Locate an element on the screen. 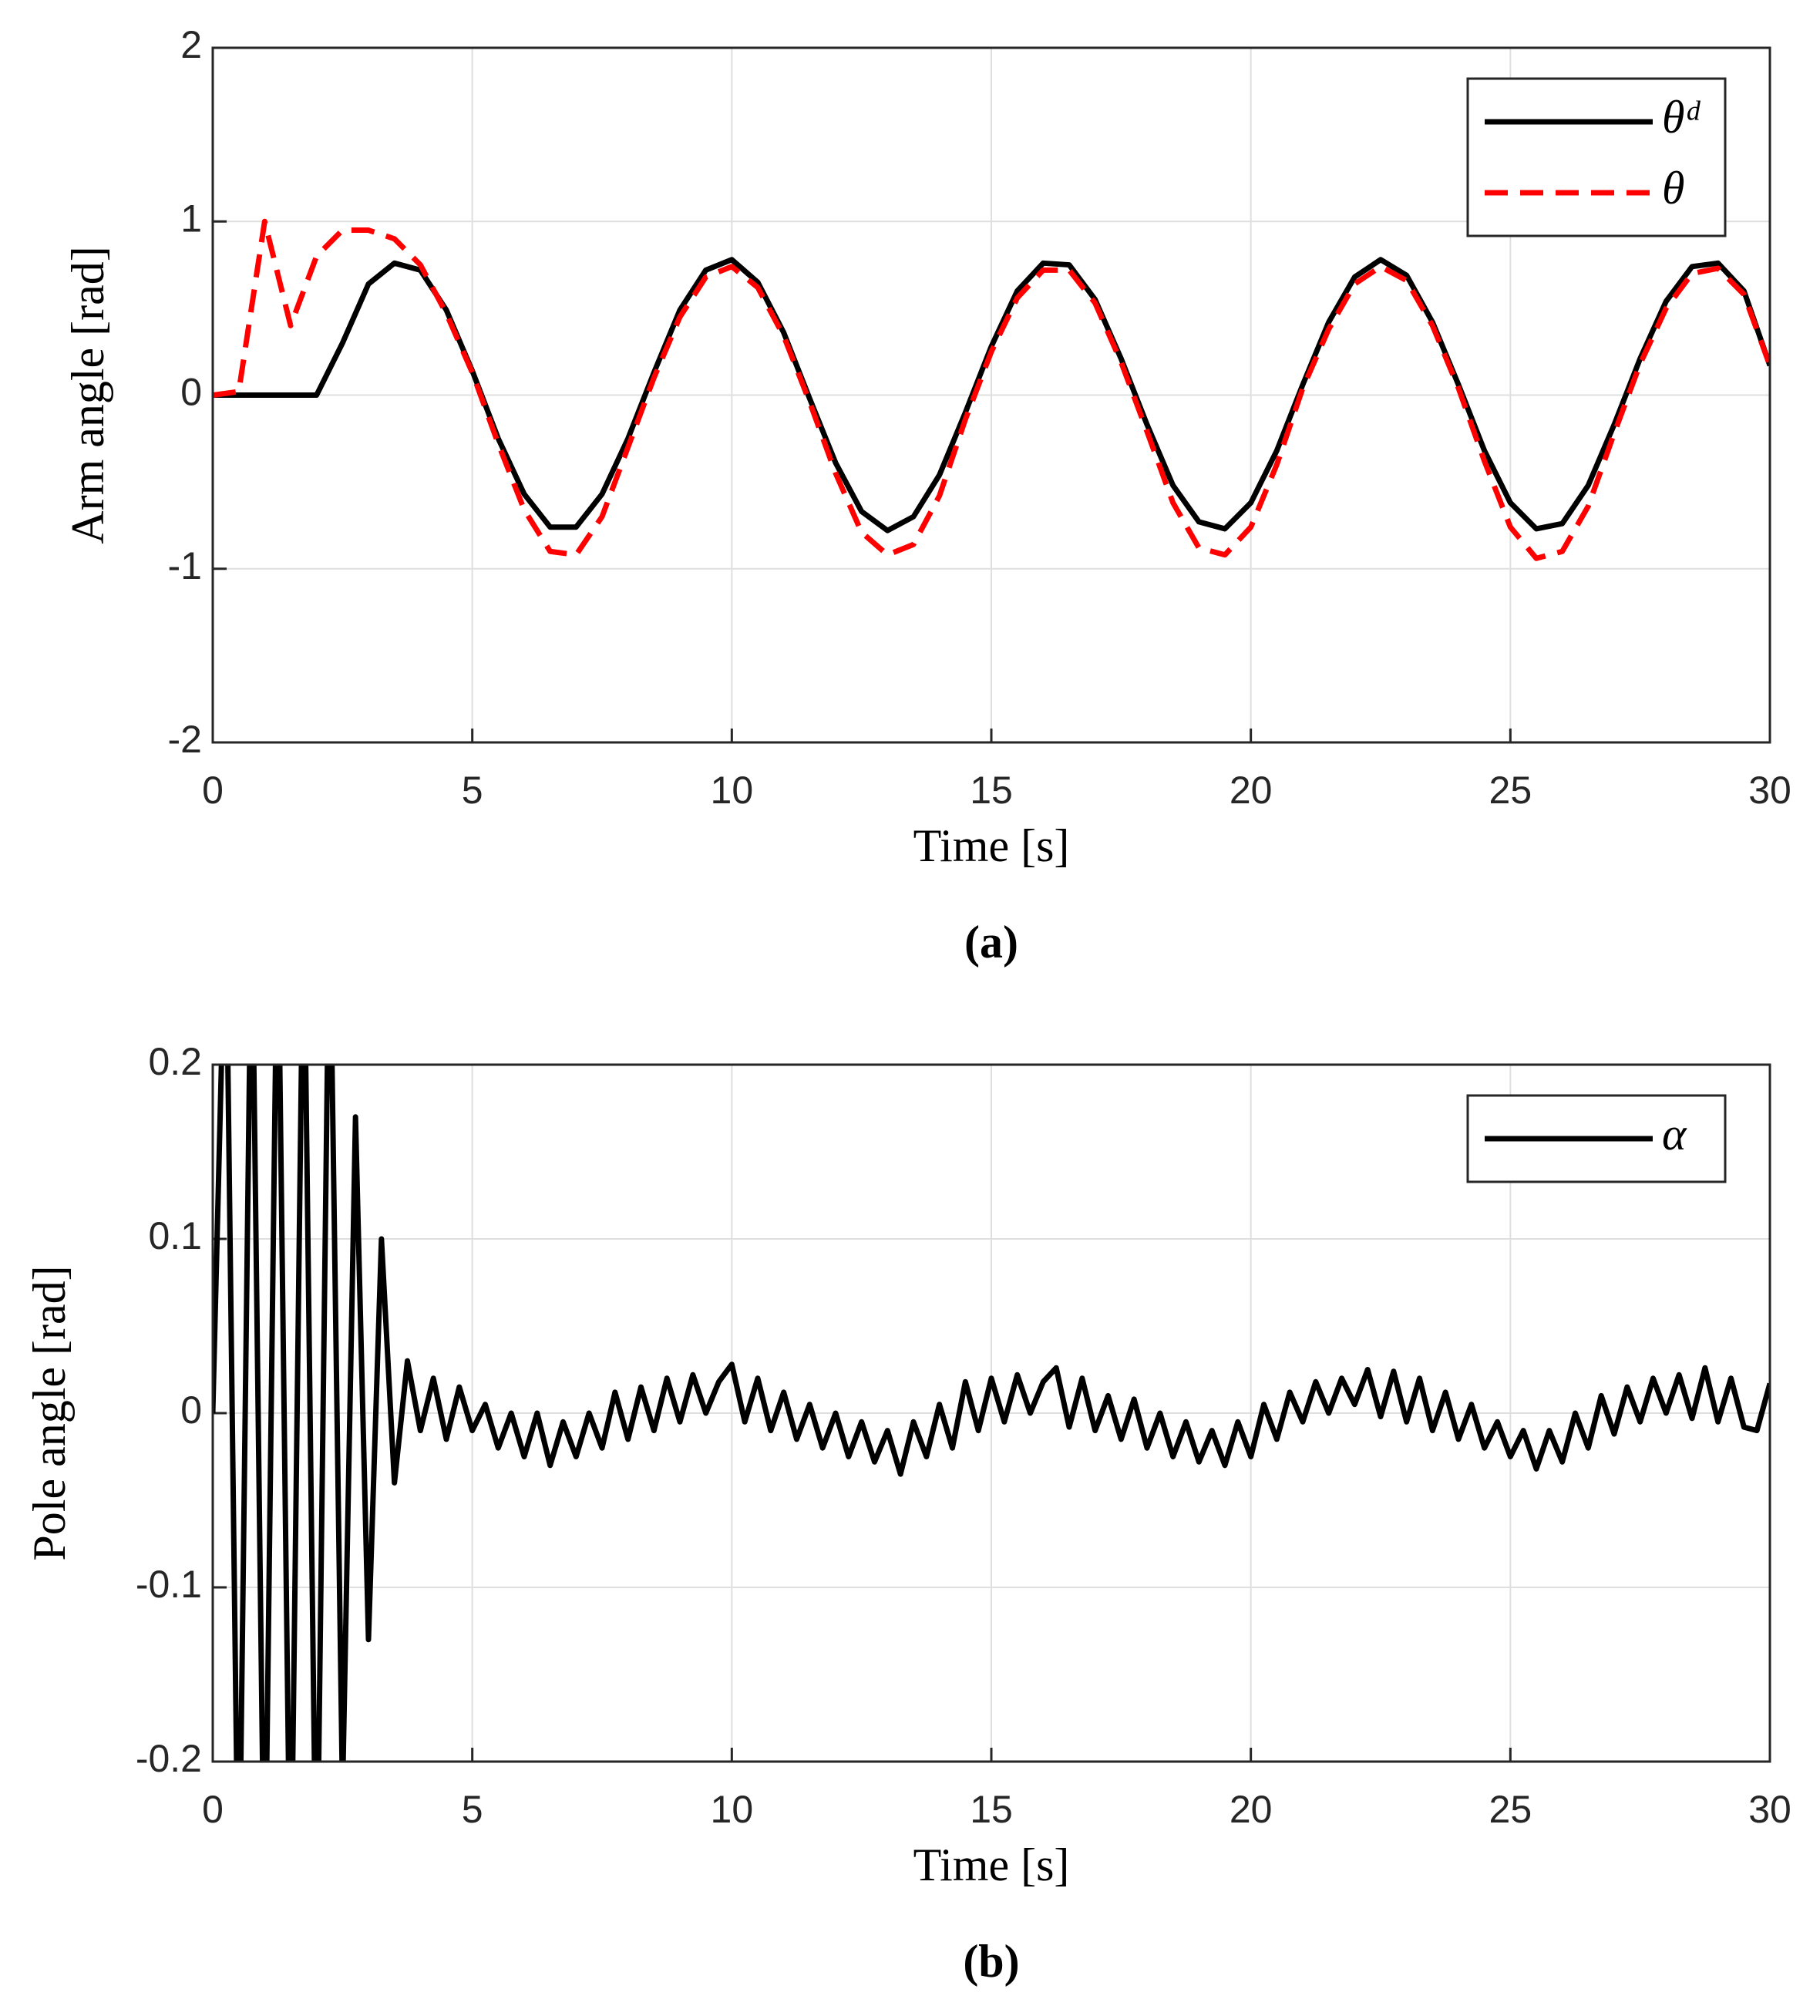  y-tick-label: -0.2 is located at coordinates (169, 1758).